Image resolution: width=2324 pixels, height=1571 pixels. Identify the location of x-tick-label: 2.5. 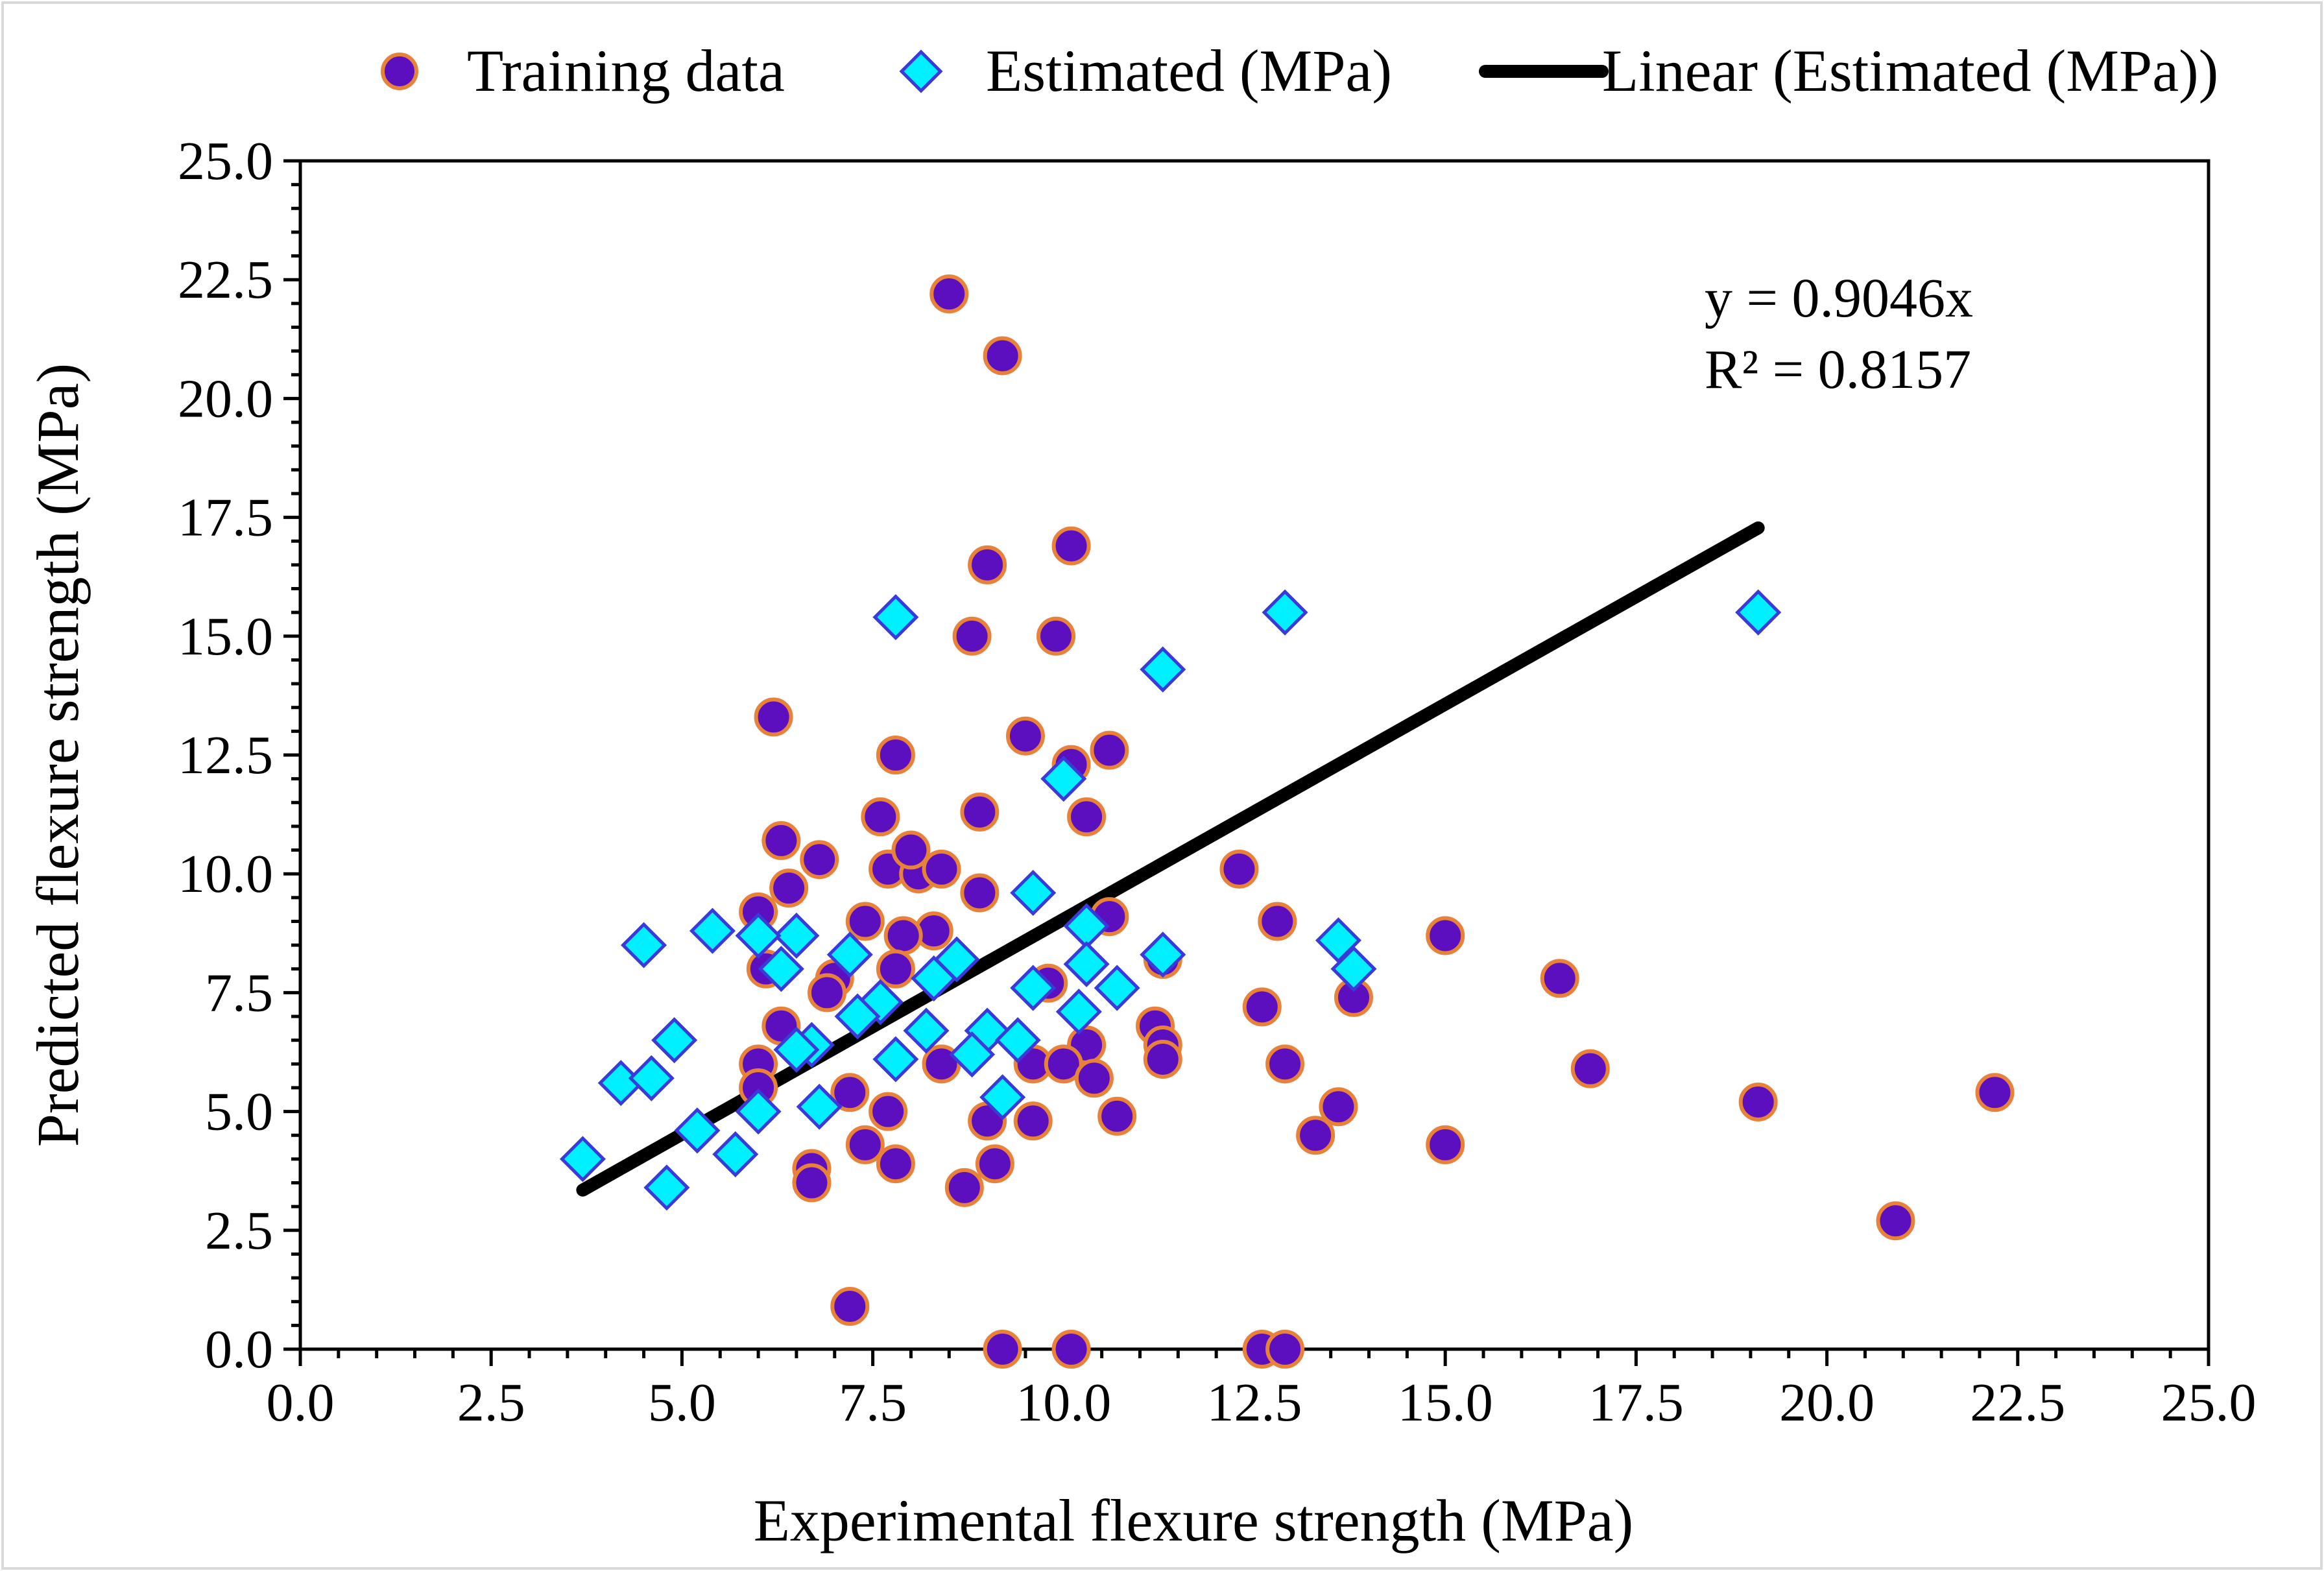
(491, 1403).